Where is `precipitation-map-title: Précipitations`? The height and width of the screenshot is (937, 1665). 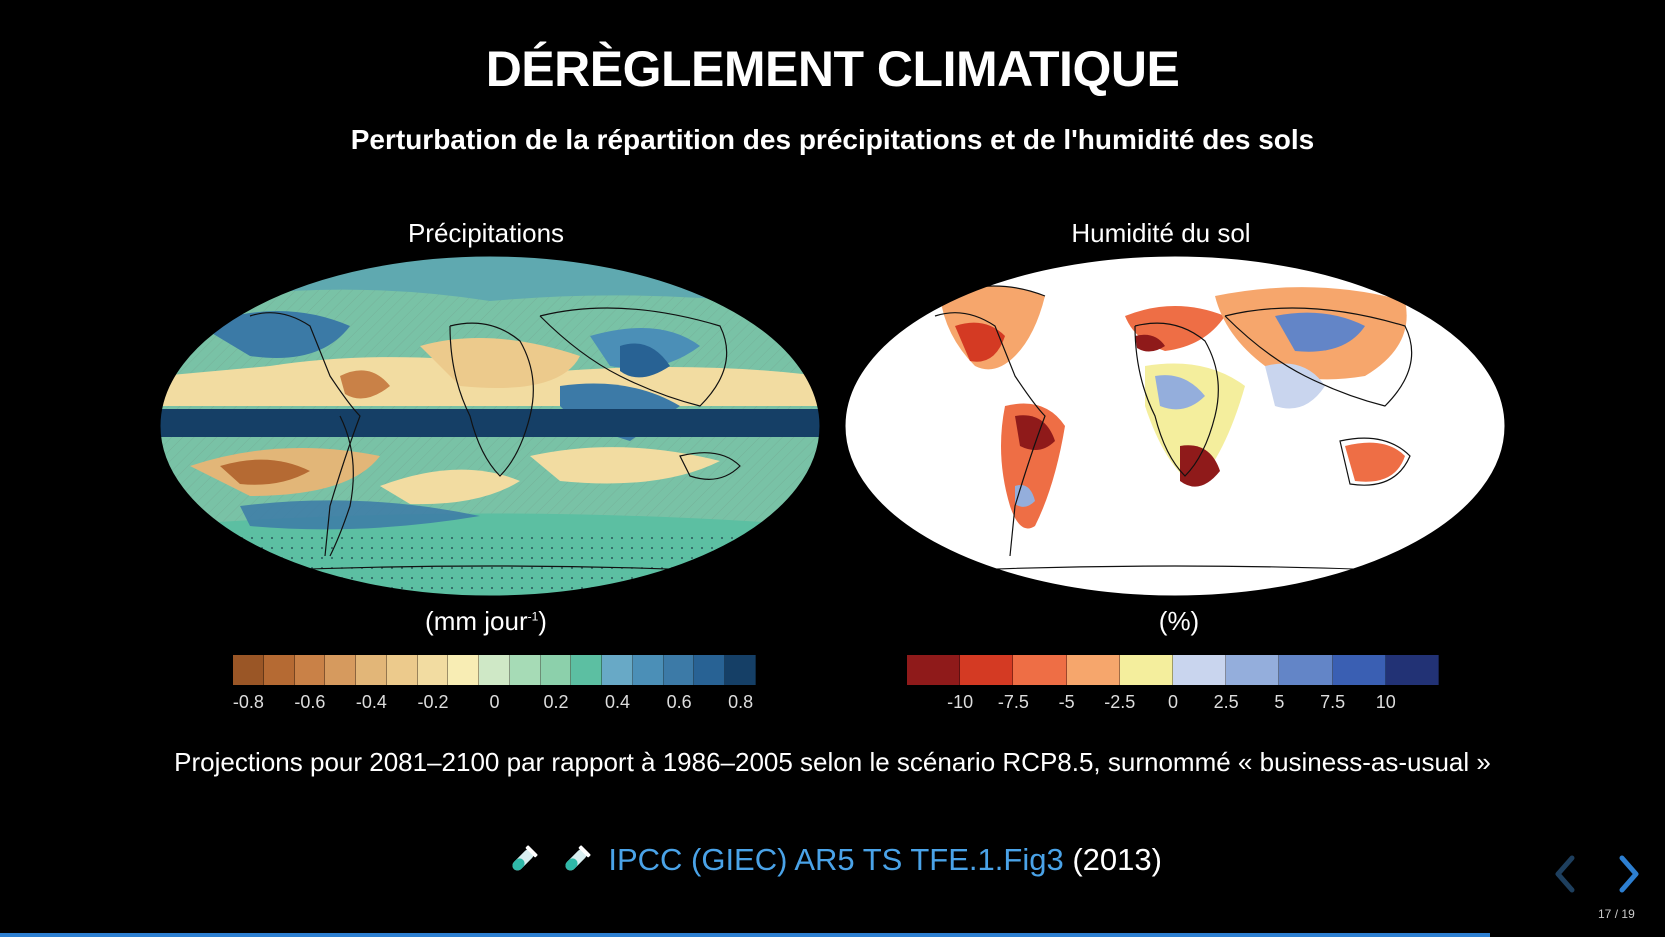 precipitation-map-title: Précipitations is located at coordinates (486, 233).